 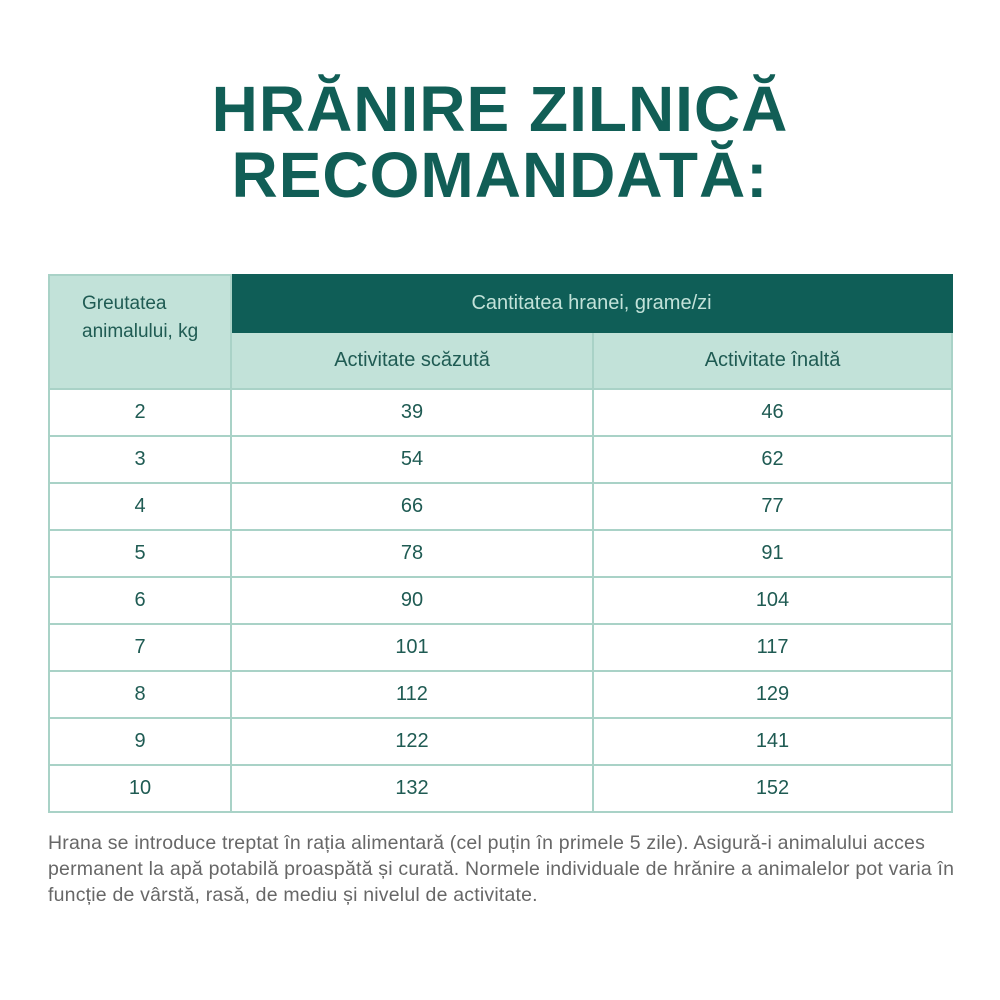 I want to click on cell-weight: 2, so click(x=140, y=412).